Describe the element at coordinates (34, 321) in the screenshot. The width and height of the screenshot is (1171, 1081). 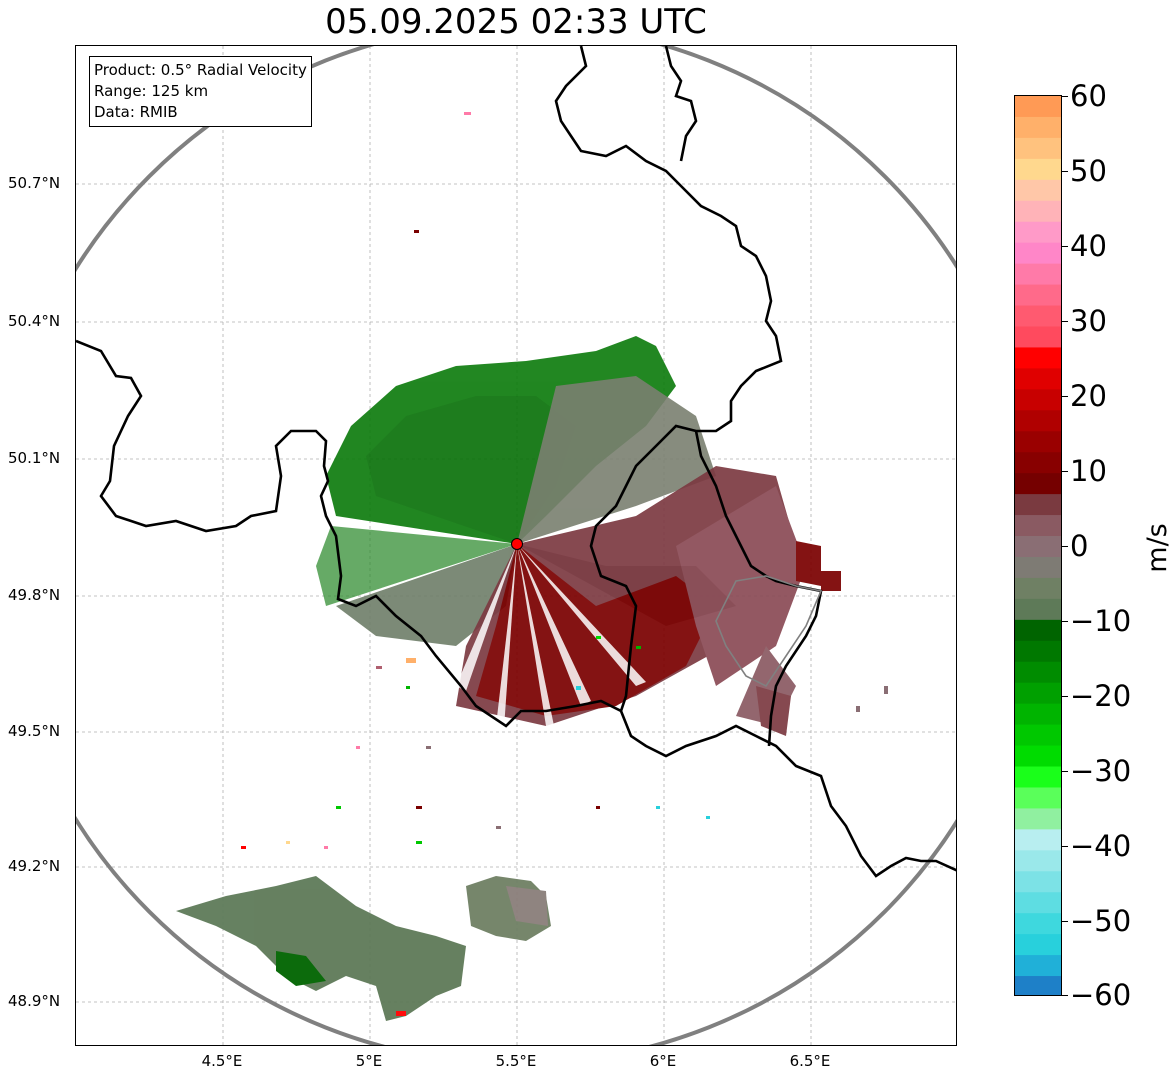
I see `y-tick-label: 50.4°N` at that location.